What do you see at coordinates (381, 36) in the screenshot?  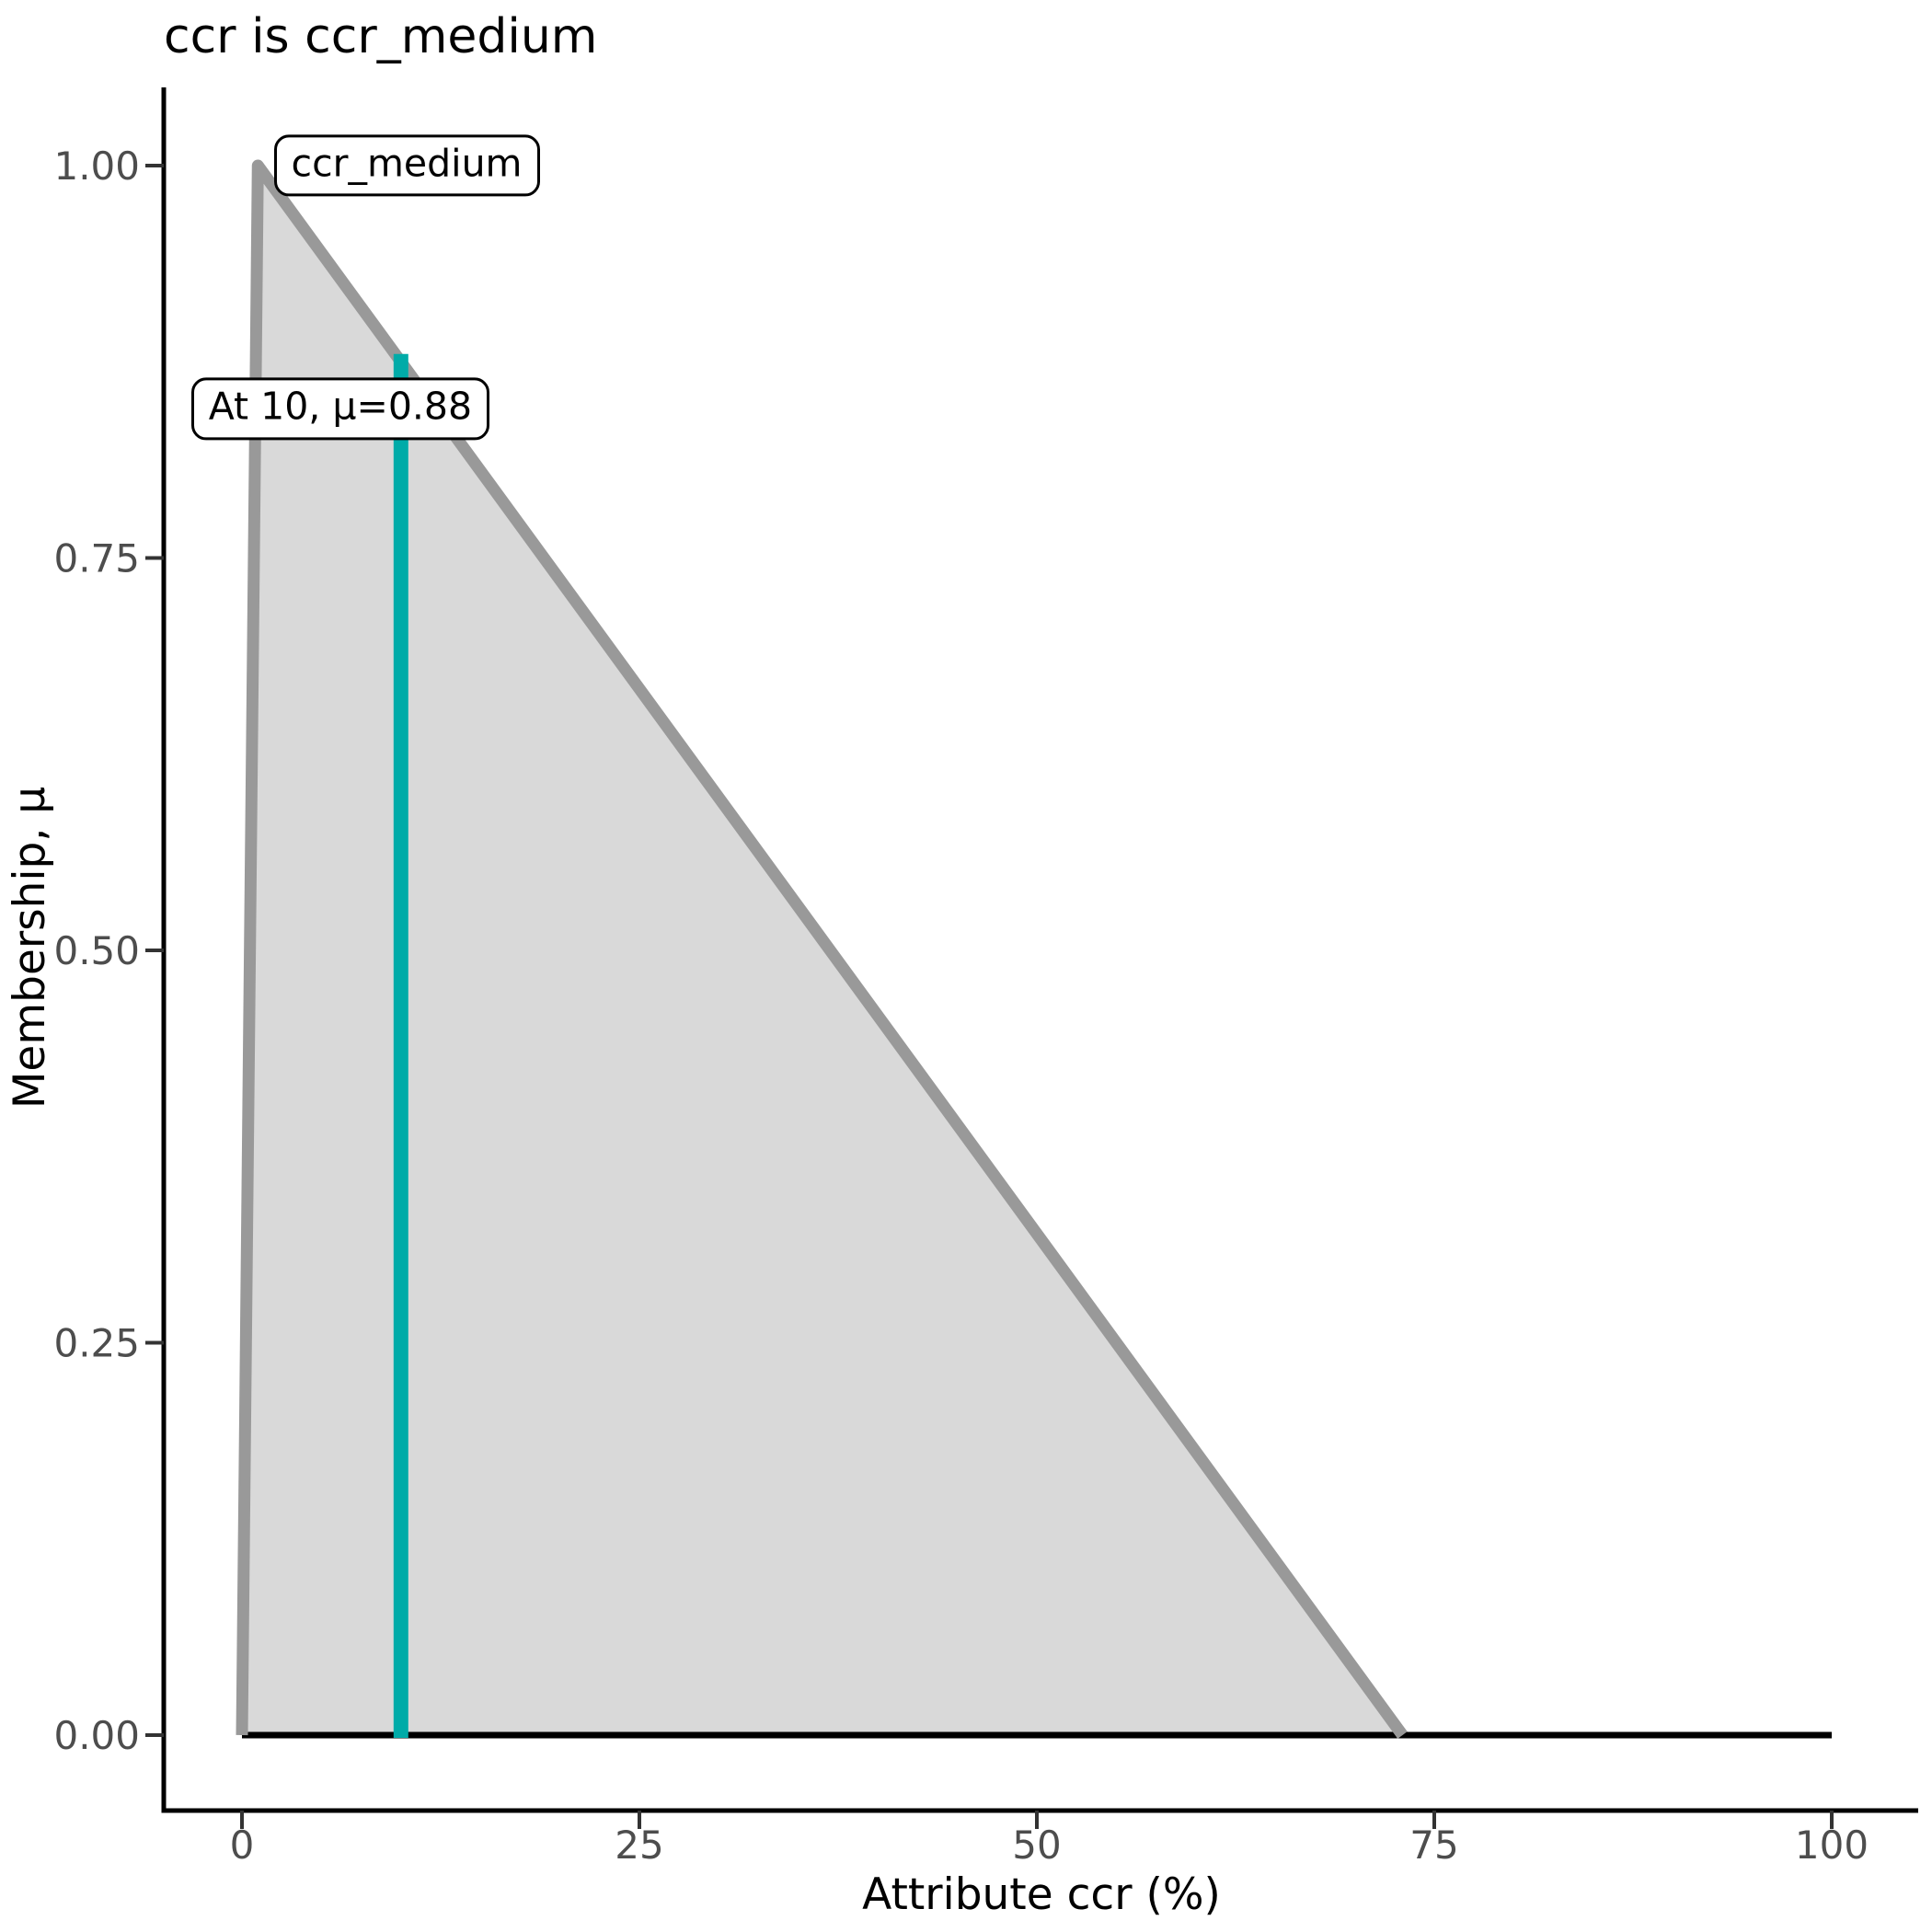 I see `chart-title: ccr is ccr_medium` at bounding box center [381, 36].